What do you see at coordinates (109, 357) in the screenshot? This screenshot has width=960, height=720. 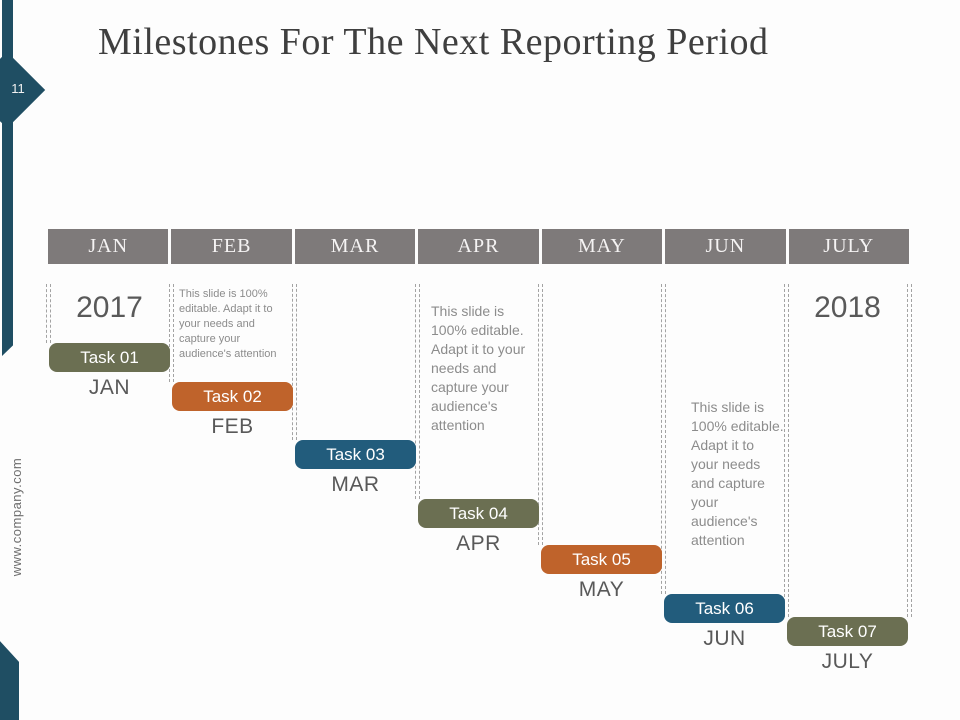 I see `task-bar-01: Task 01` at bounding box center [109, 357].